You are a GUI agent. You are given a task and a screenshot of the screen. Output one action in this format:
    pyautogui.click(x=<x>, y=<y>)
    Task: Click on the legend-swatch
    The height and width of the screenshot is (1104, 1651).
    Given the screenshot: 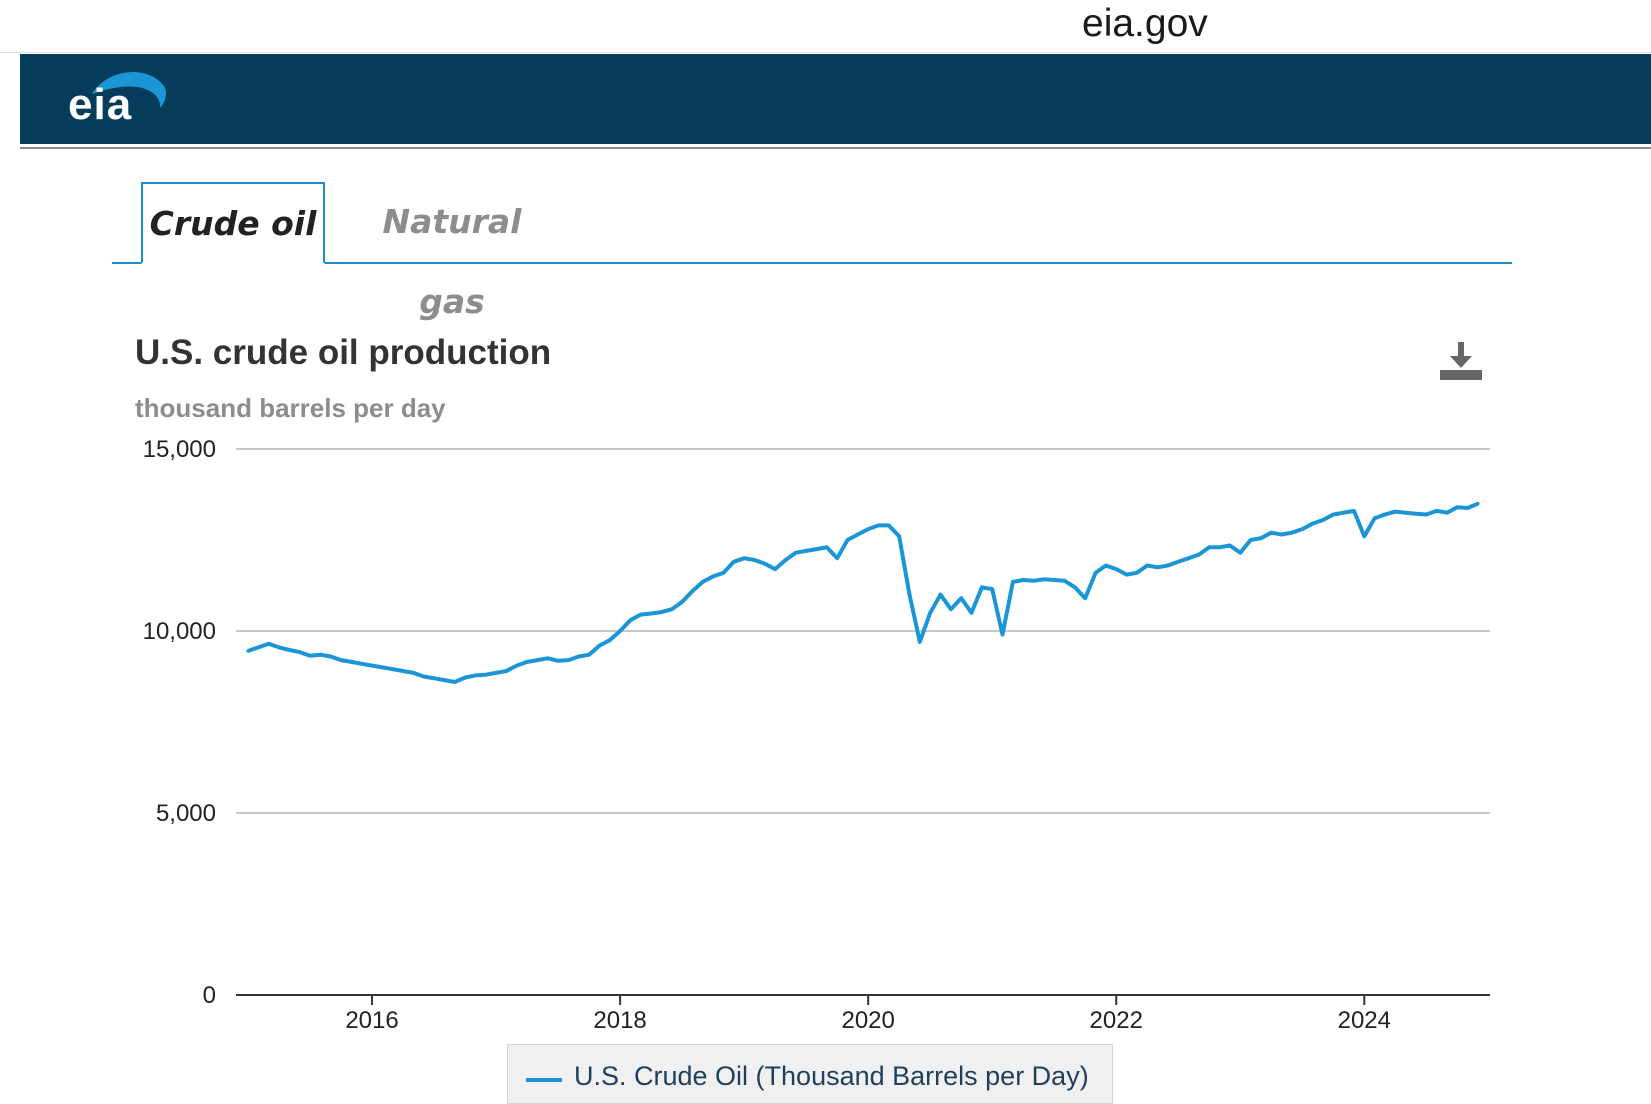 What is the action you would take?
    pyautogui.click(x=544, y=1080)
    